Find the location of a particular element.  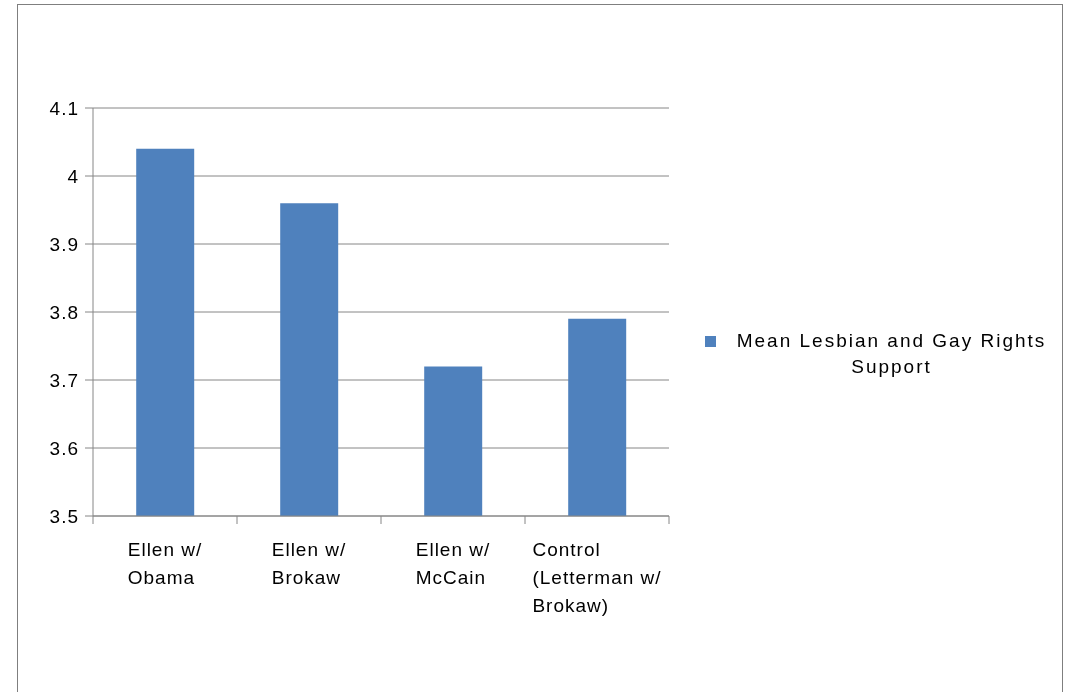

x-tick-label: Ellen w/ Obama is located at coordinates (165, 563).